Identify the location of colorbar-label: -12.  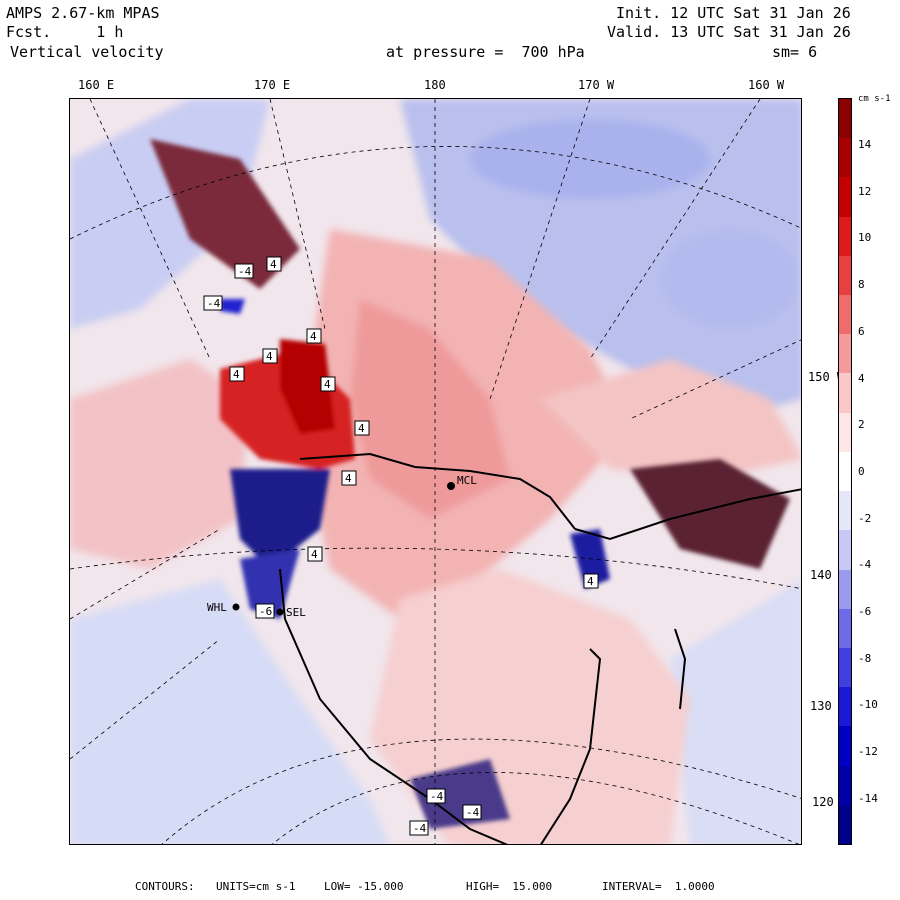
(868, 752).